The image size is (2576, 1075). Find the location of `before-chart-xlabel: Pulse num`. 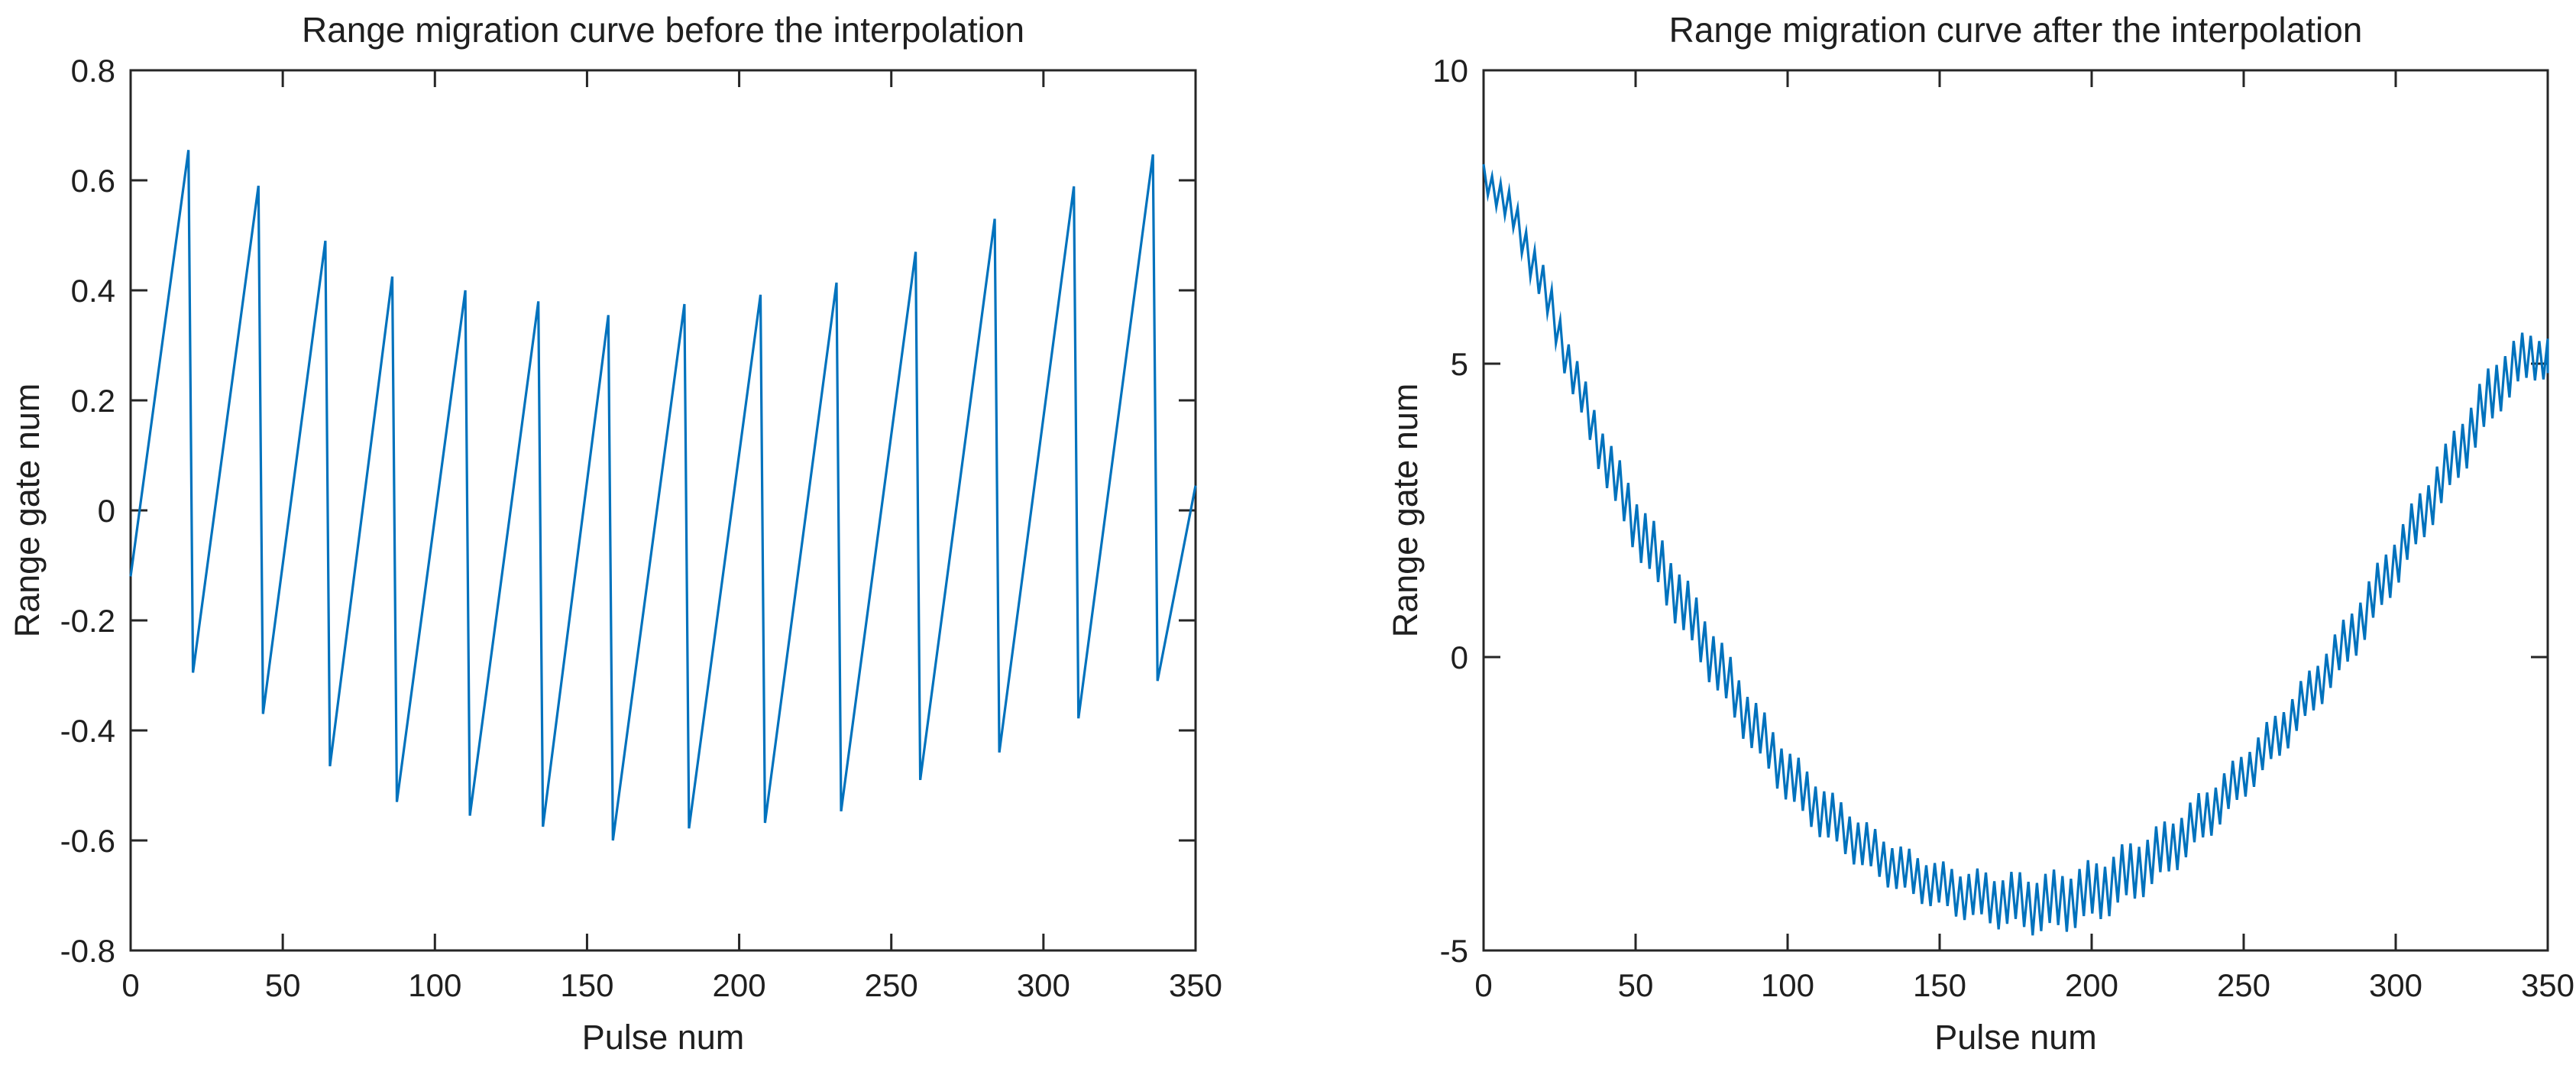

before-chart-xlabel: Pulse num is located at coordinates (663, 1037).